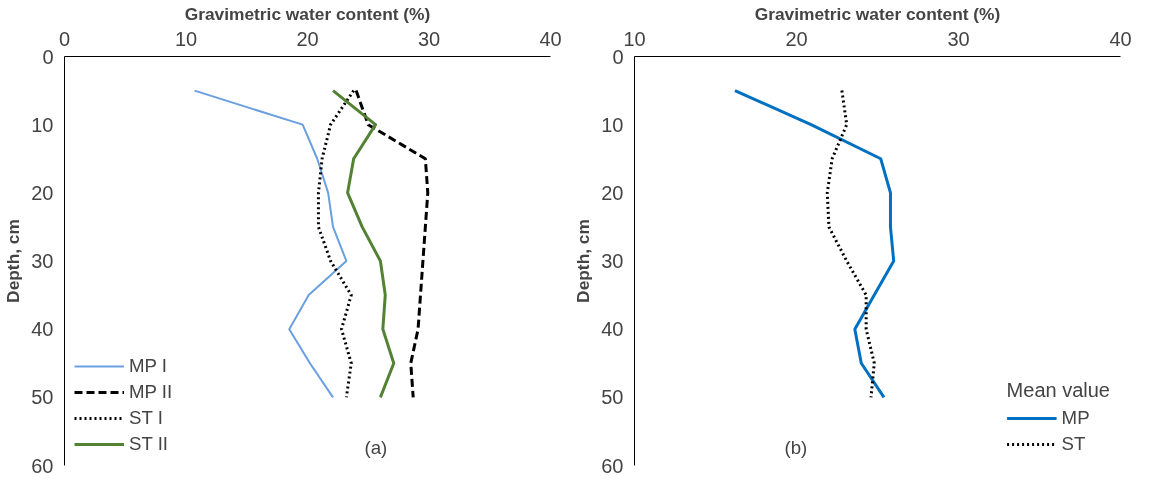 This screenshot has width=1153, height=494. I want to click on legend-label: MP II, so click(151, 392).